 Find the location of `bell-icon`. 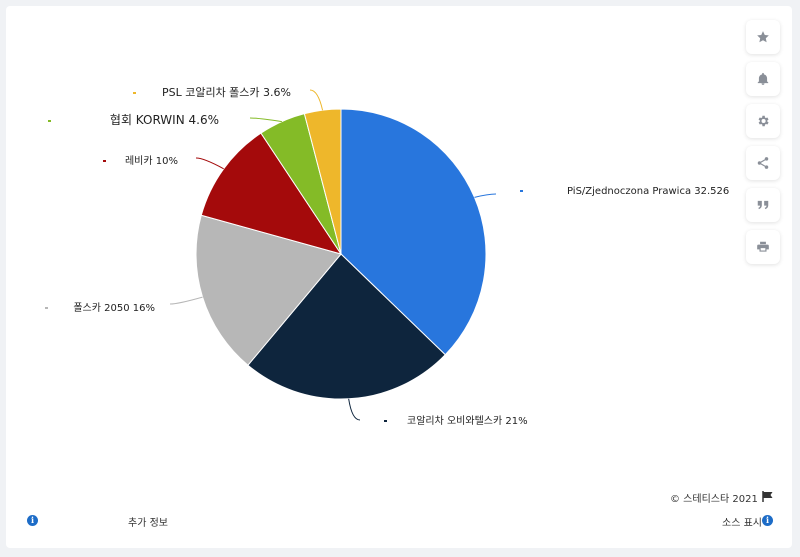

bell-icon is located at coordinates (763, 78).